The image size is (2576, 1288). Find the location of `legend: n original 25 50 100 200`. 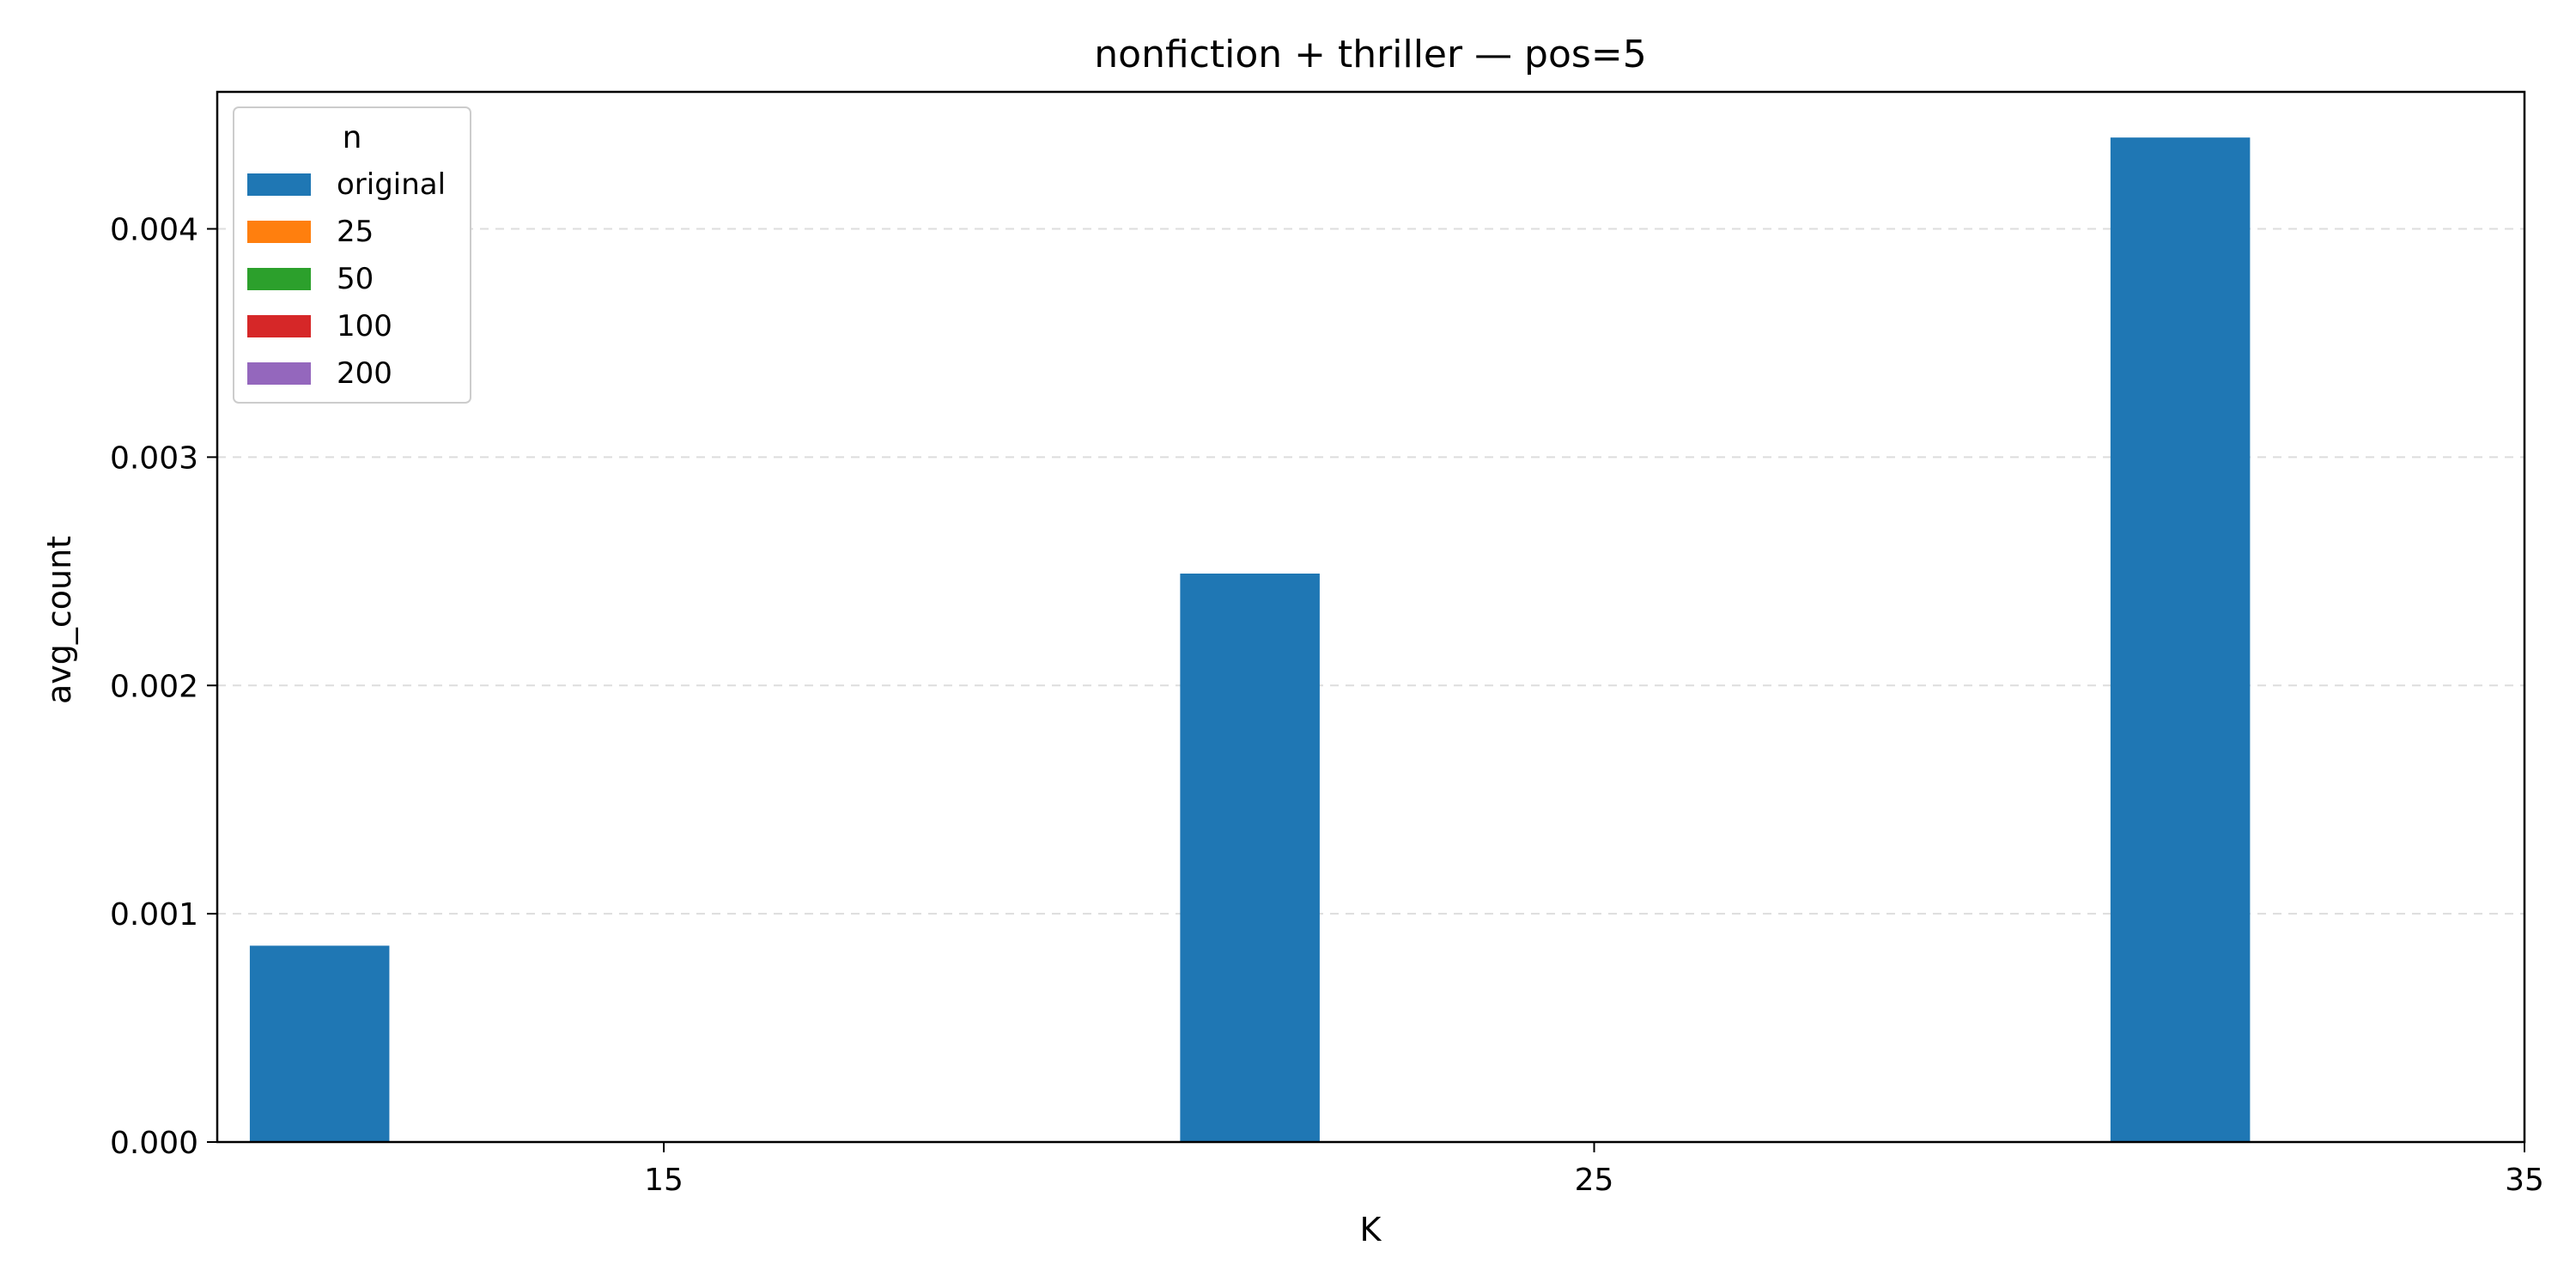

legend: n original 25 50 100 200 is located at coordinates (352, 255).